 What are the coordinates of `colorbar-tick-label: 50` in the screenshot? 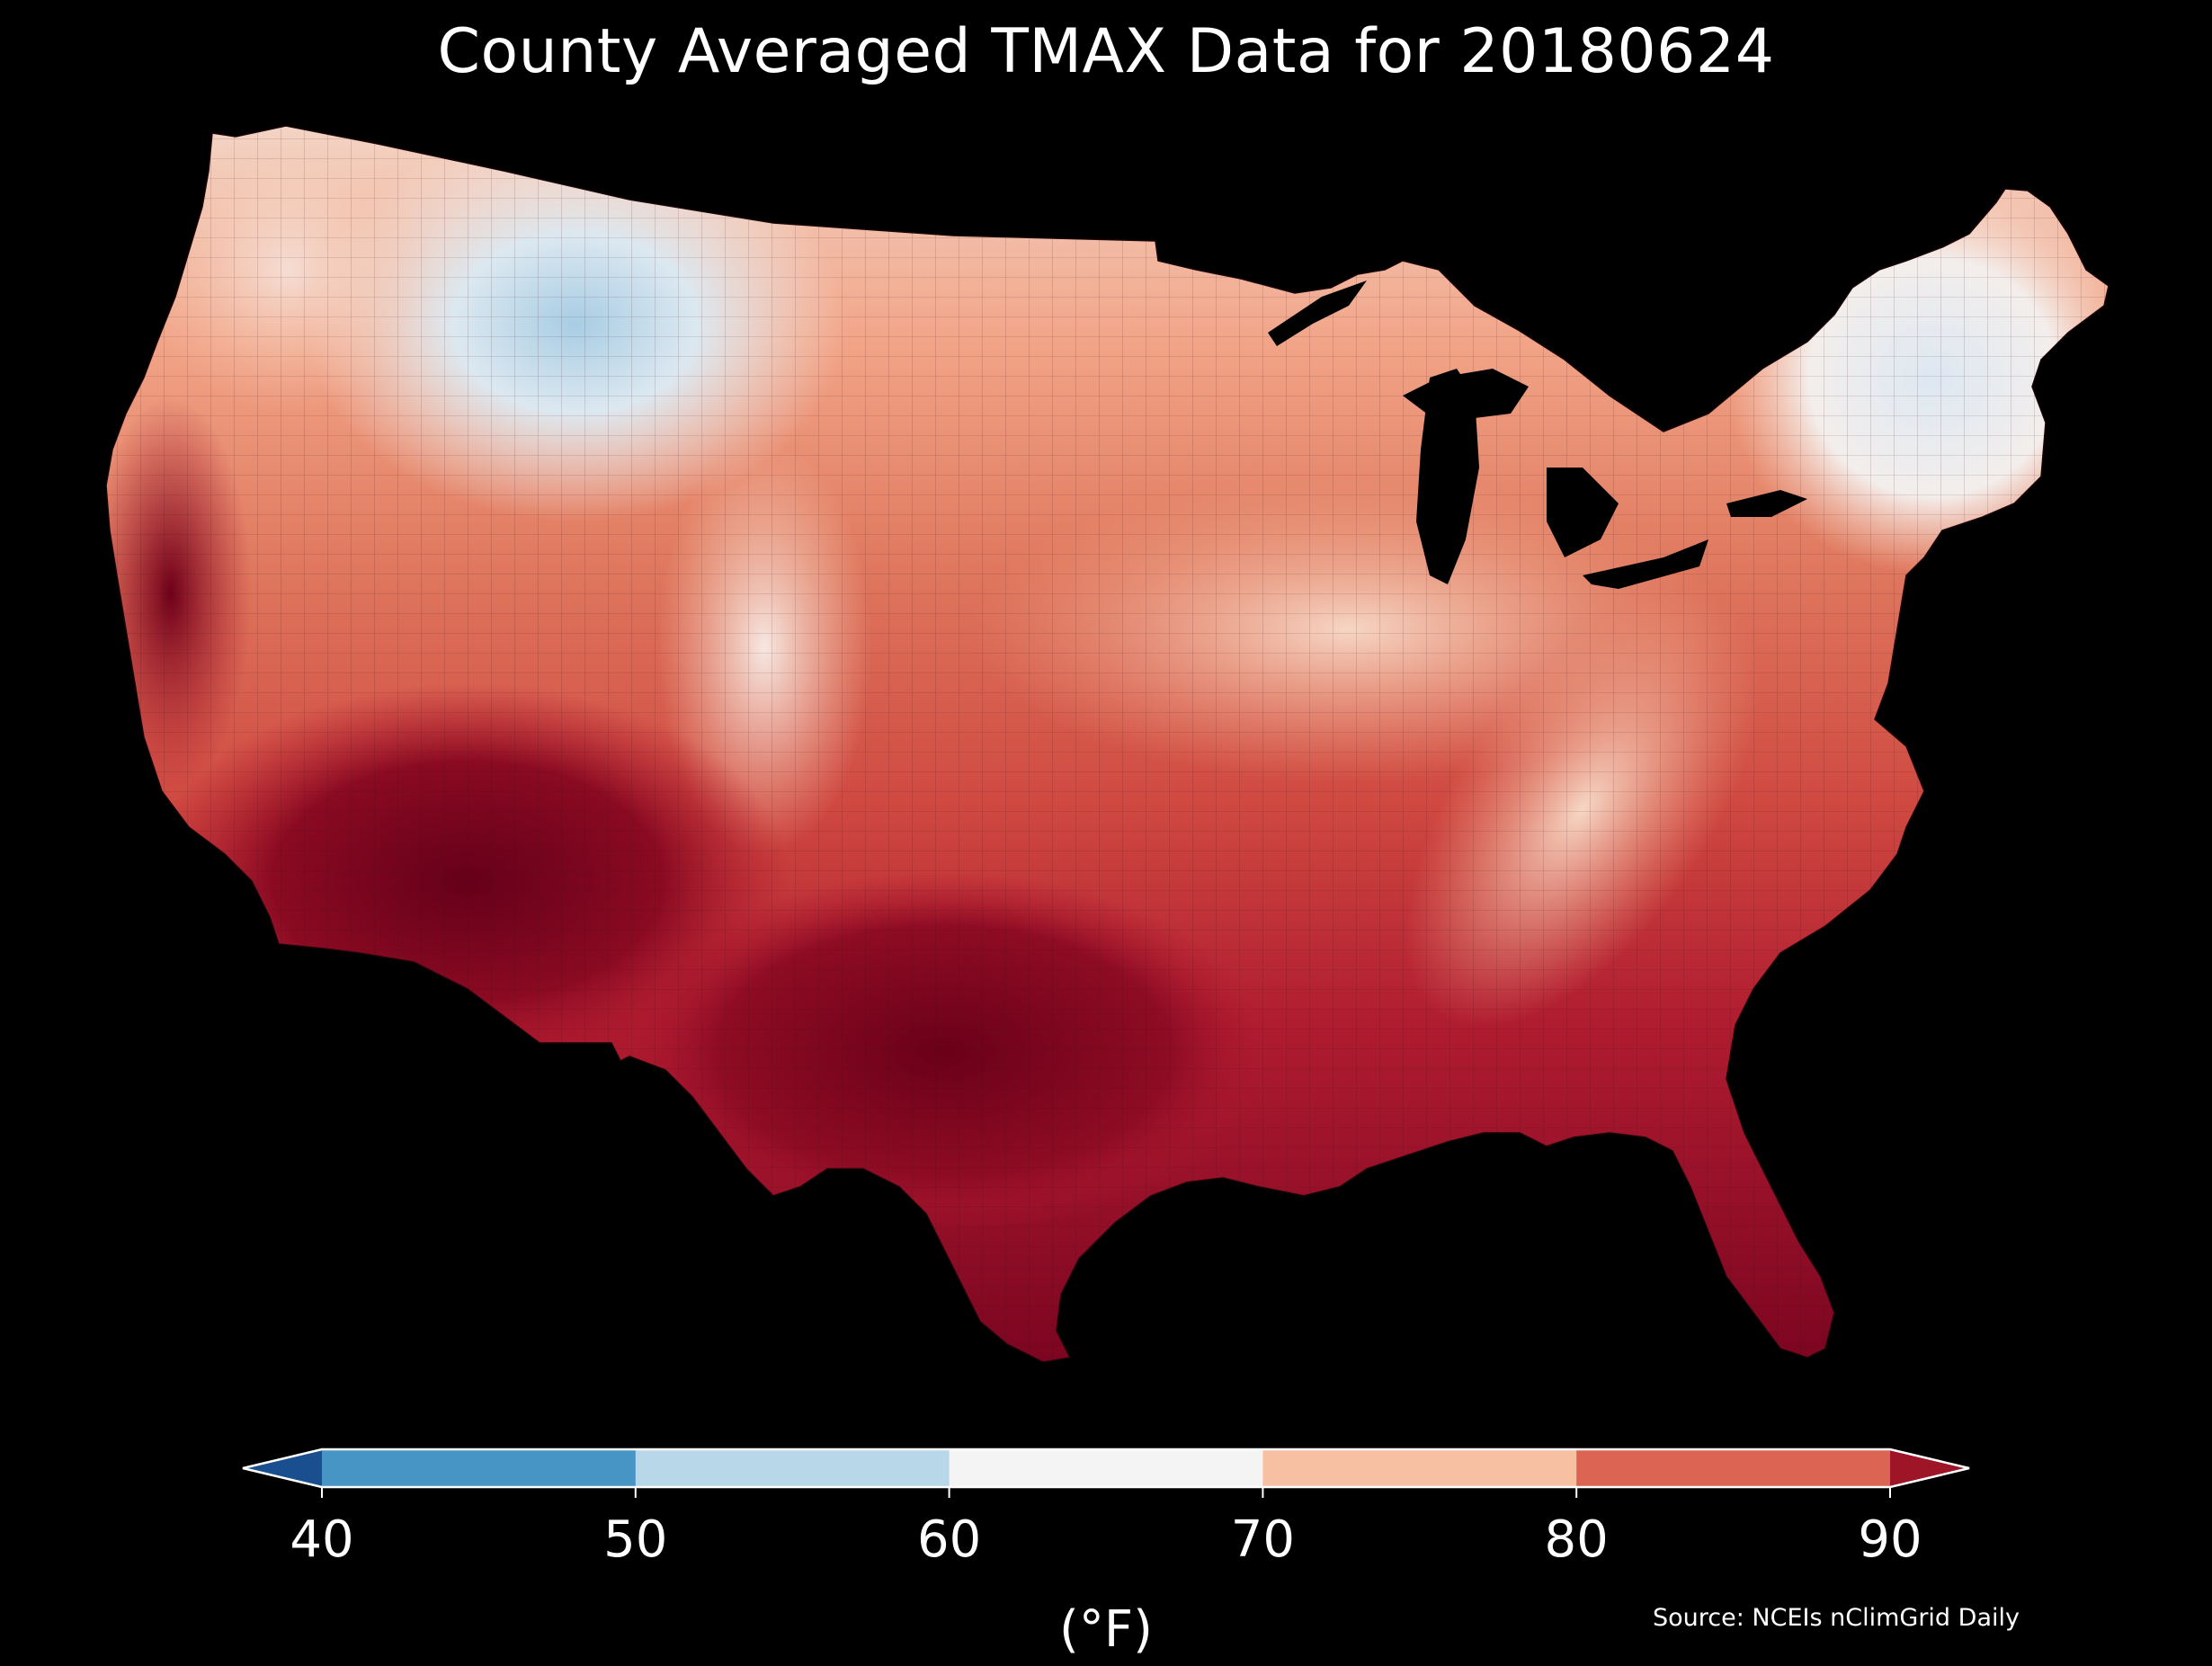 It's located at (635, 1540).